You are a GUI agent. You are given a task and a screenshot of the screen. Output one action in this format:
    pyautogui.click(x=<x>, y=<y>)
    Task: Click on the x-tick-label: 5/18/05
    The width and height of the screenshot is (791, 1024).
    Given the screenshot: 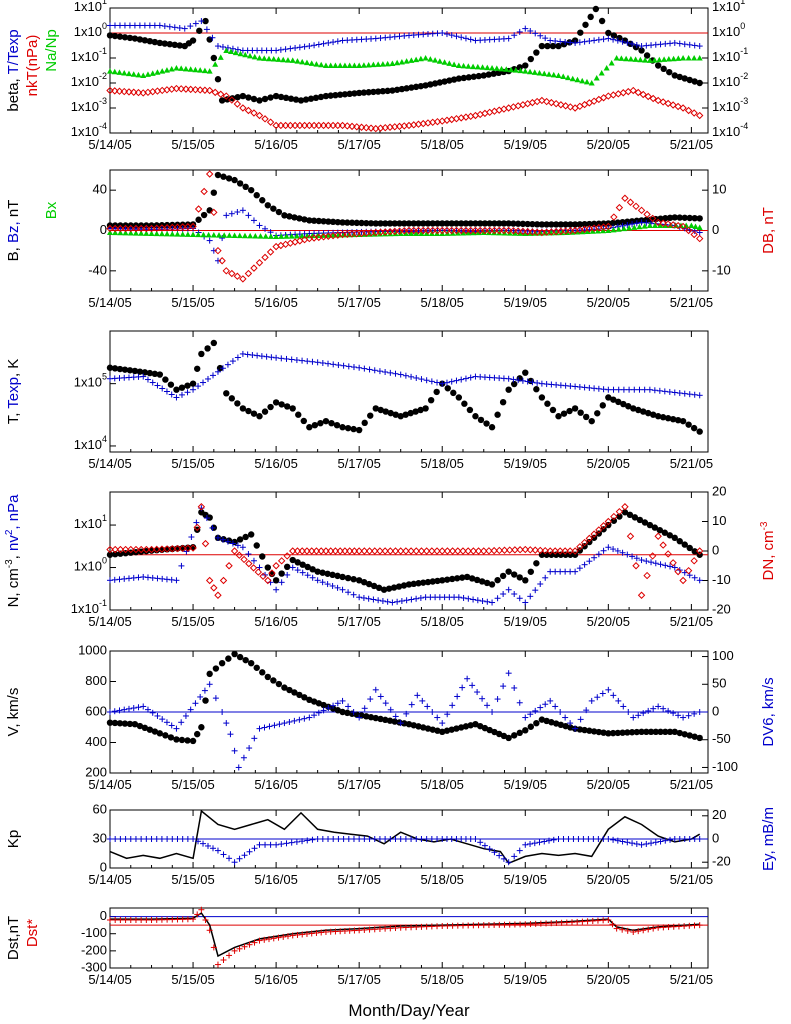 What is the action you would take?
    pyautogui.click(x=442, y=784)
    